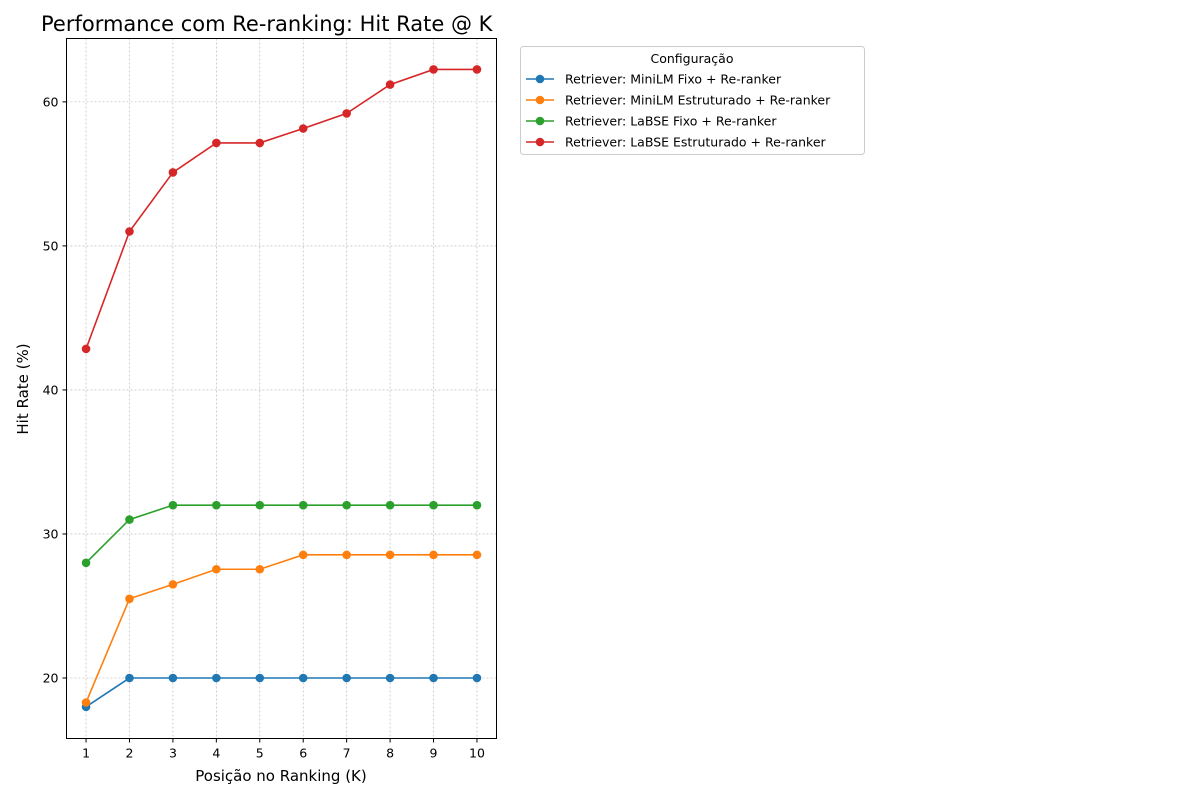 The width and height of the screenshot is (1200, 800). Describe the element at coordinates (434, 753) in the screenshot. I see `x-tick-label: 9` at that location.